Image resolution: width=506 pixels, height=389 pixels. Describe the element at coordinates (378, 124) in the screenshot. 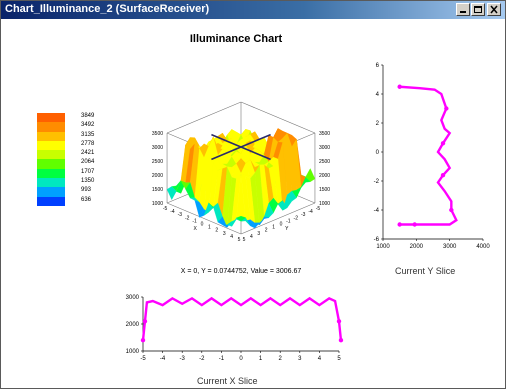

I see `y-tick-label: 2` at that location.